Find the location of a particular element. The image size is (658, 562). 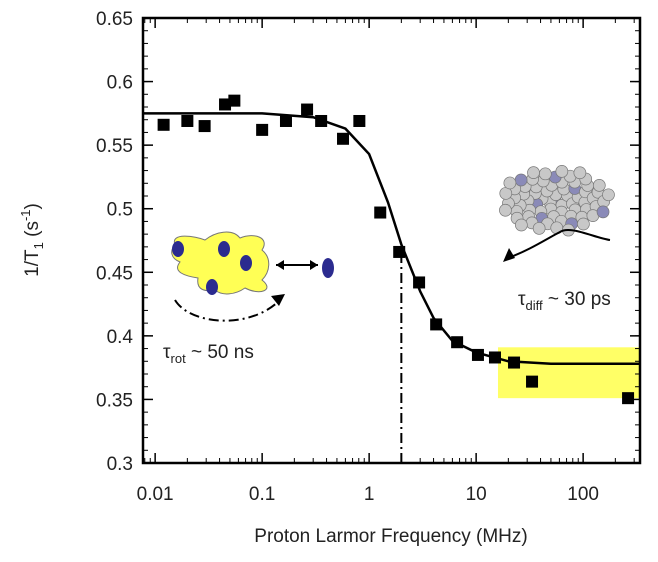

diffusion-arrow is located at coordinates (559, 244).